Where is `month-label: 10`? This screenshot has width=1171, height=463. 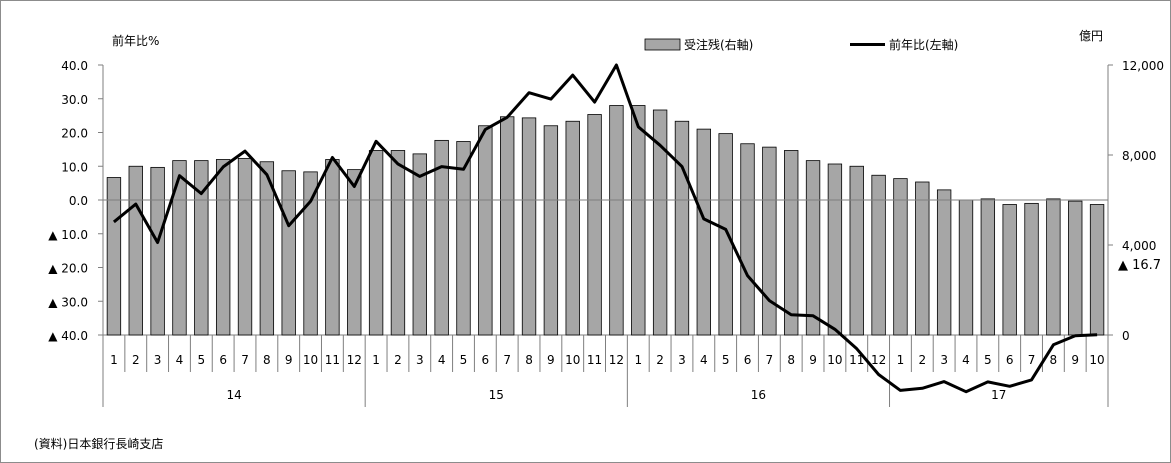
month-label: 10 is located at coordinates (572, 360).